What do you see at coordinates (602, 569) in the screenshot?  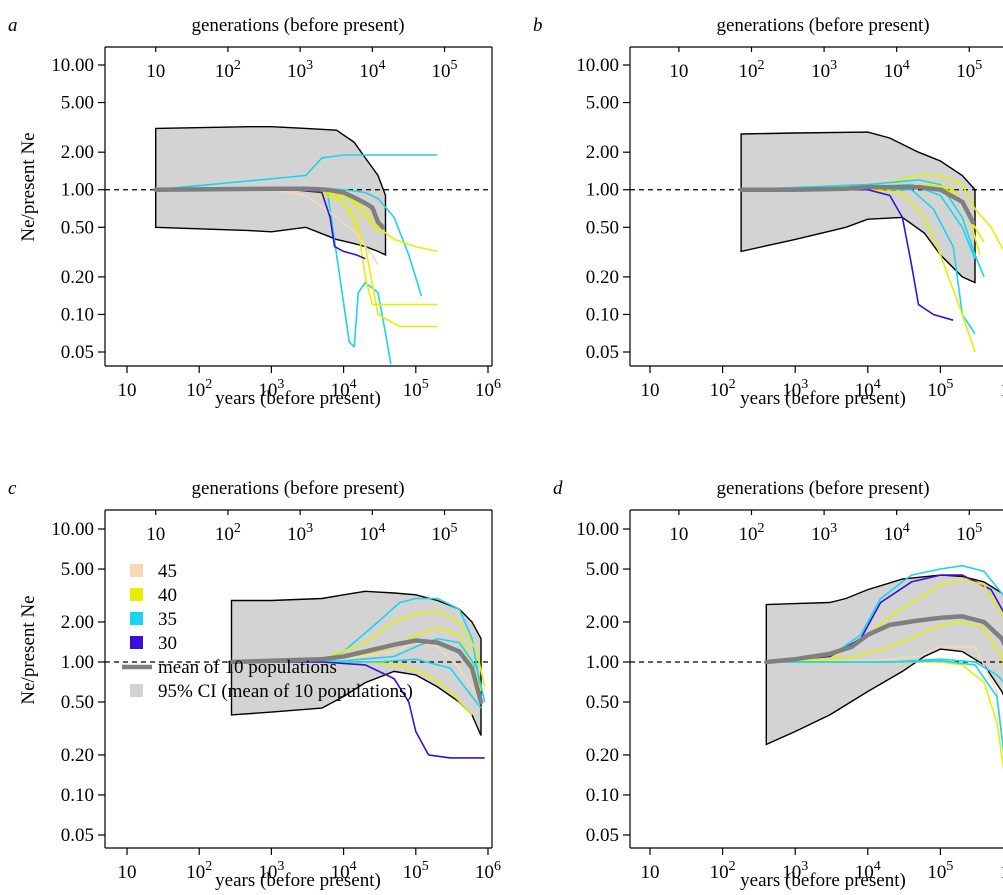 I see `panel-d-y-tick-label: 5.00` at bounding box center [602, 569].